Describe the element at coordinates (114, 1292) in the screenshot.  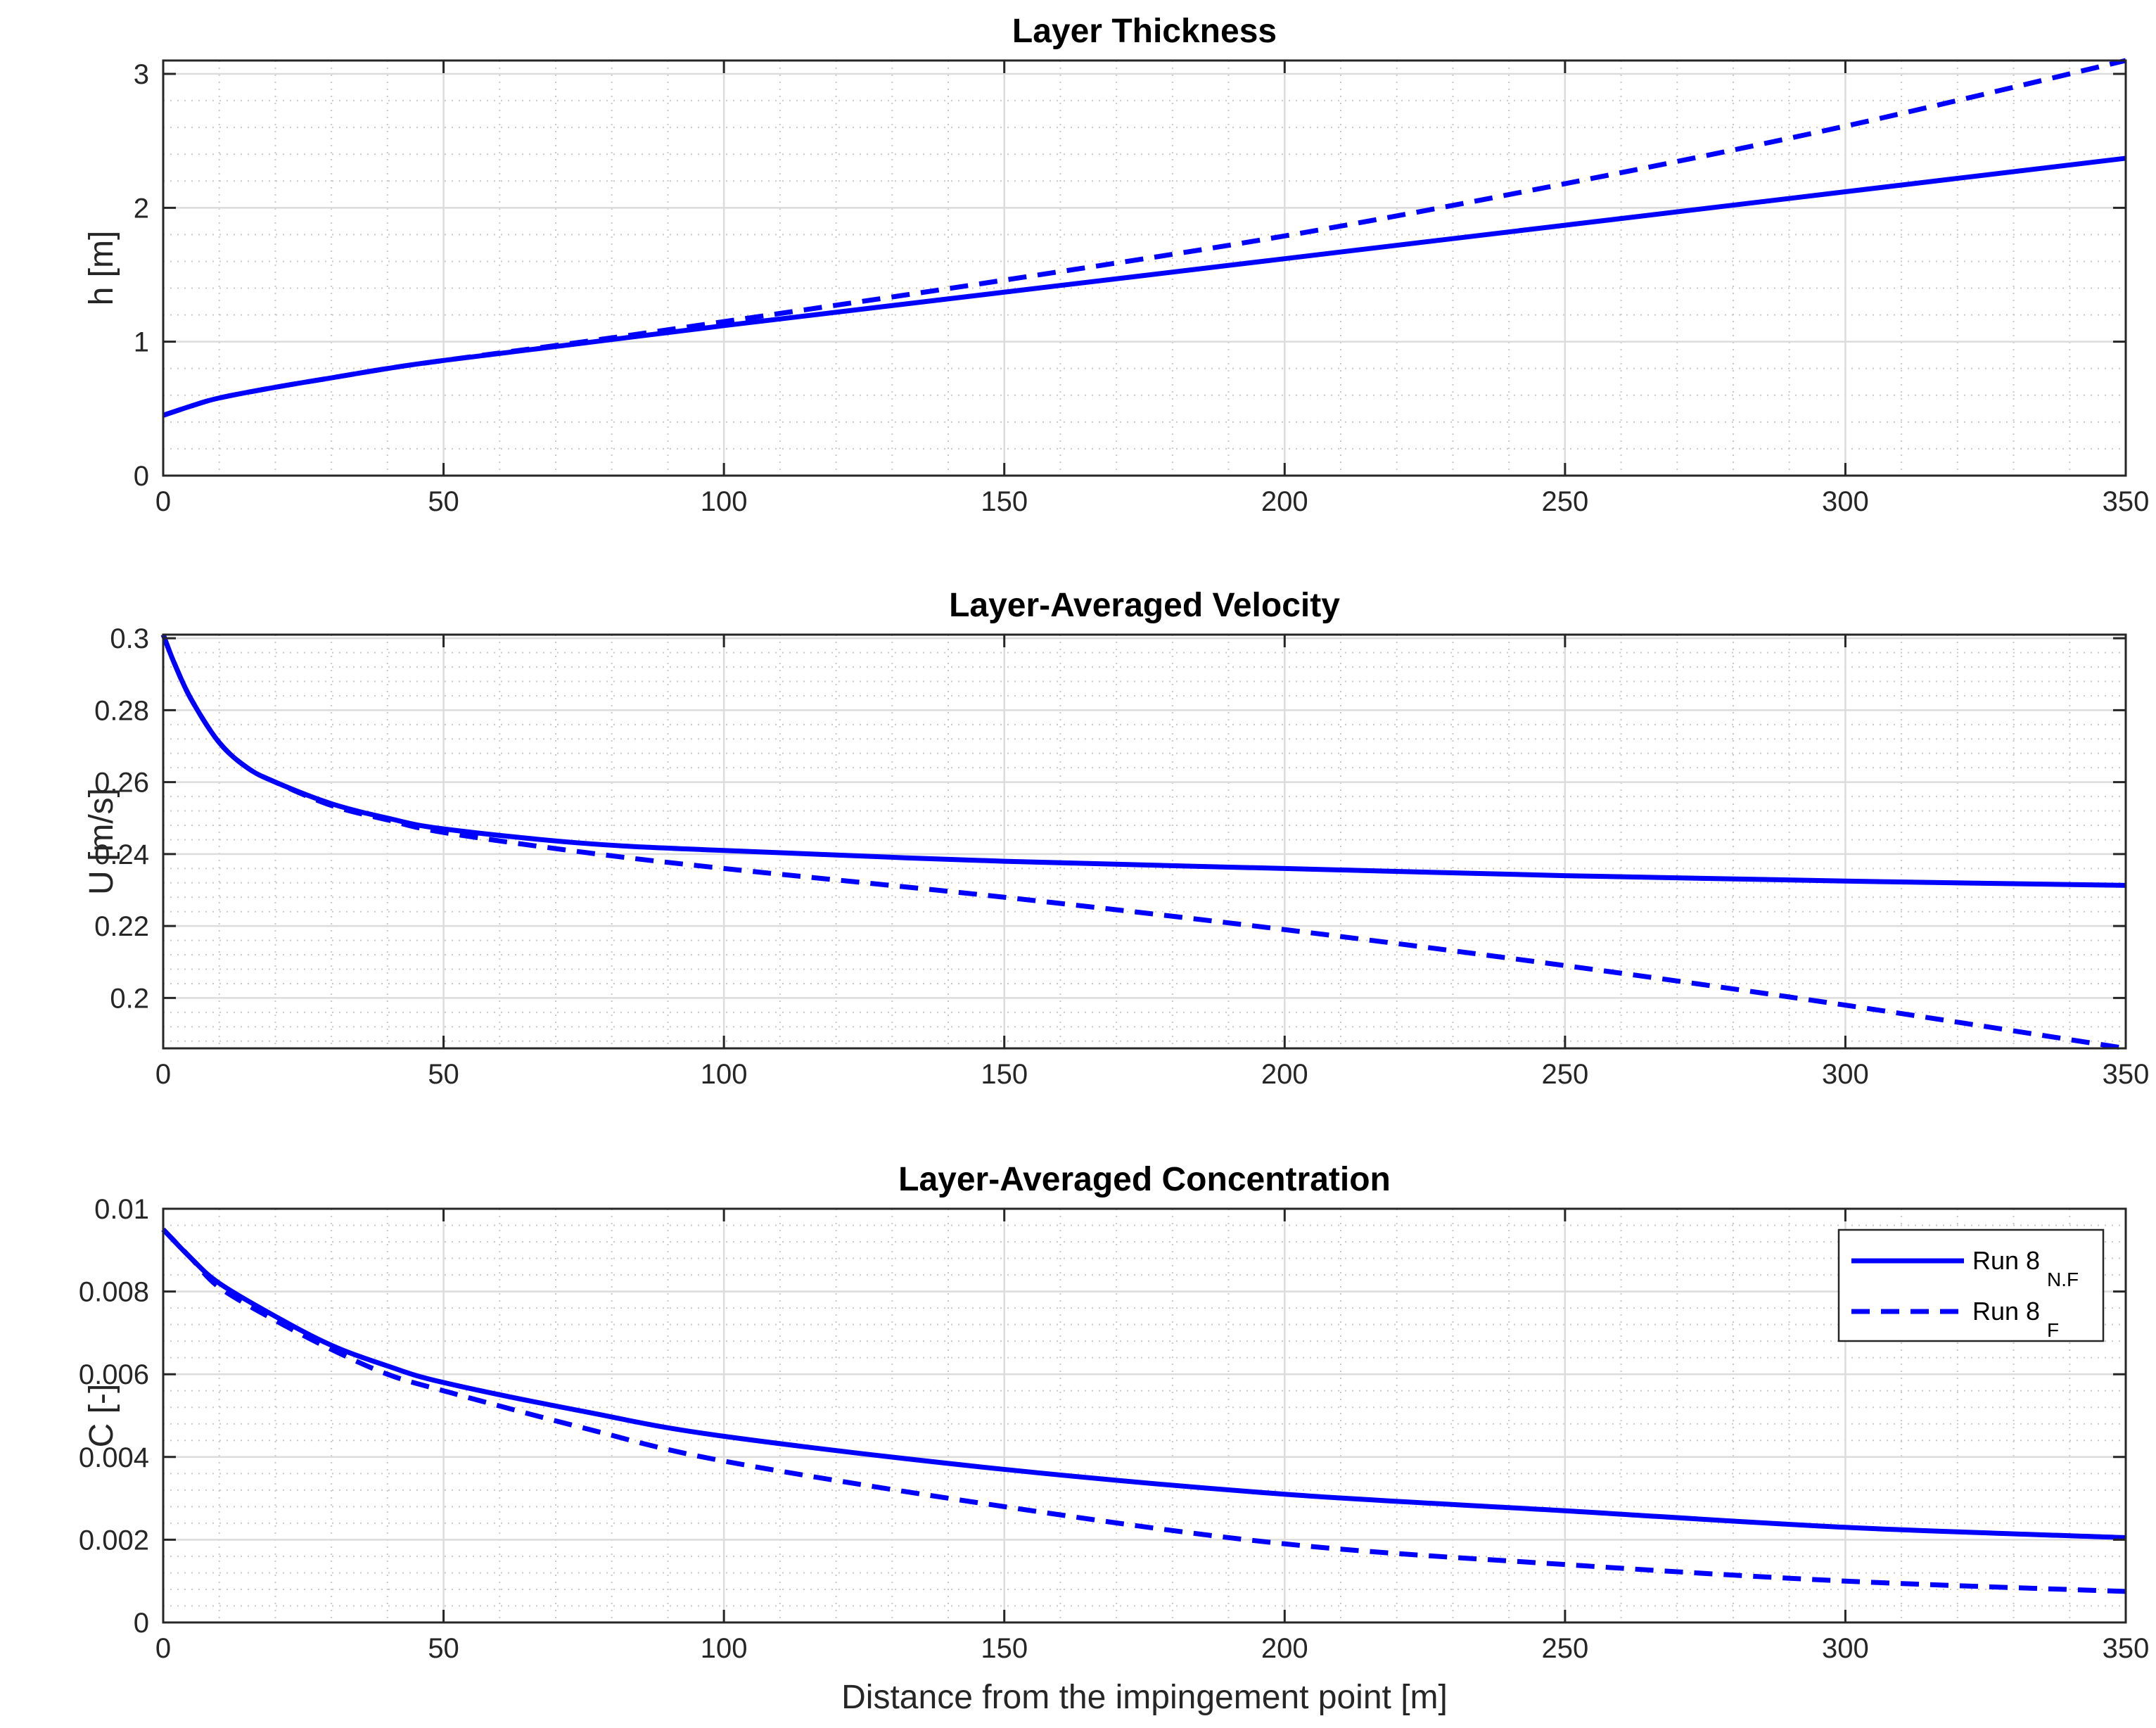
I see `y-tick-label: 0.008` at that location.